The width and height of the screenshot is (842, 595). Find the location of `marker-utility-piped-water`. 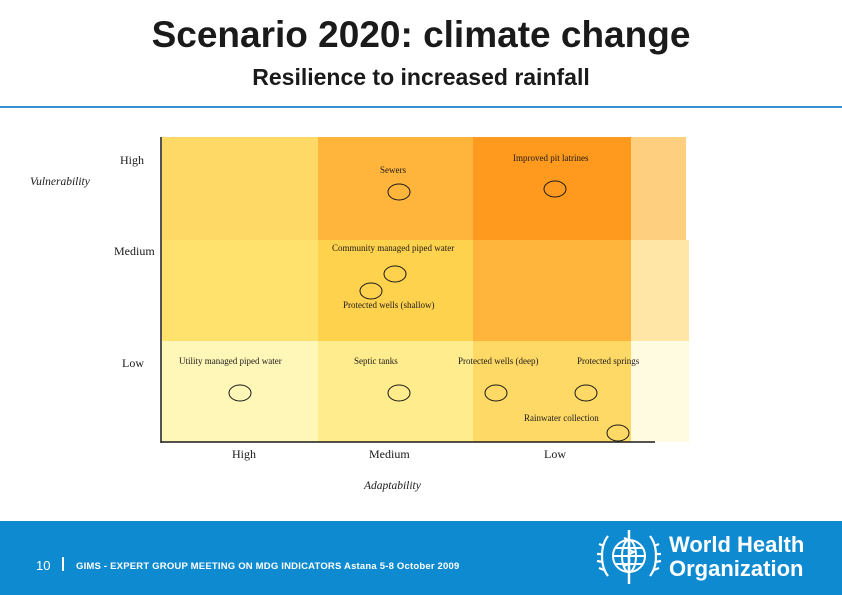

marker-utility-piped-water is located at coordinates (240, 393).